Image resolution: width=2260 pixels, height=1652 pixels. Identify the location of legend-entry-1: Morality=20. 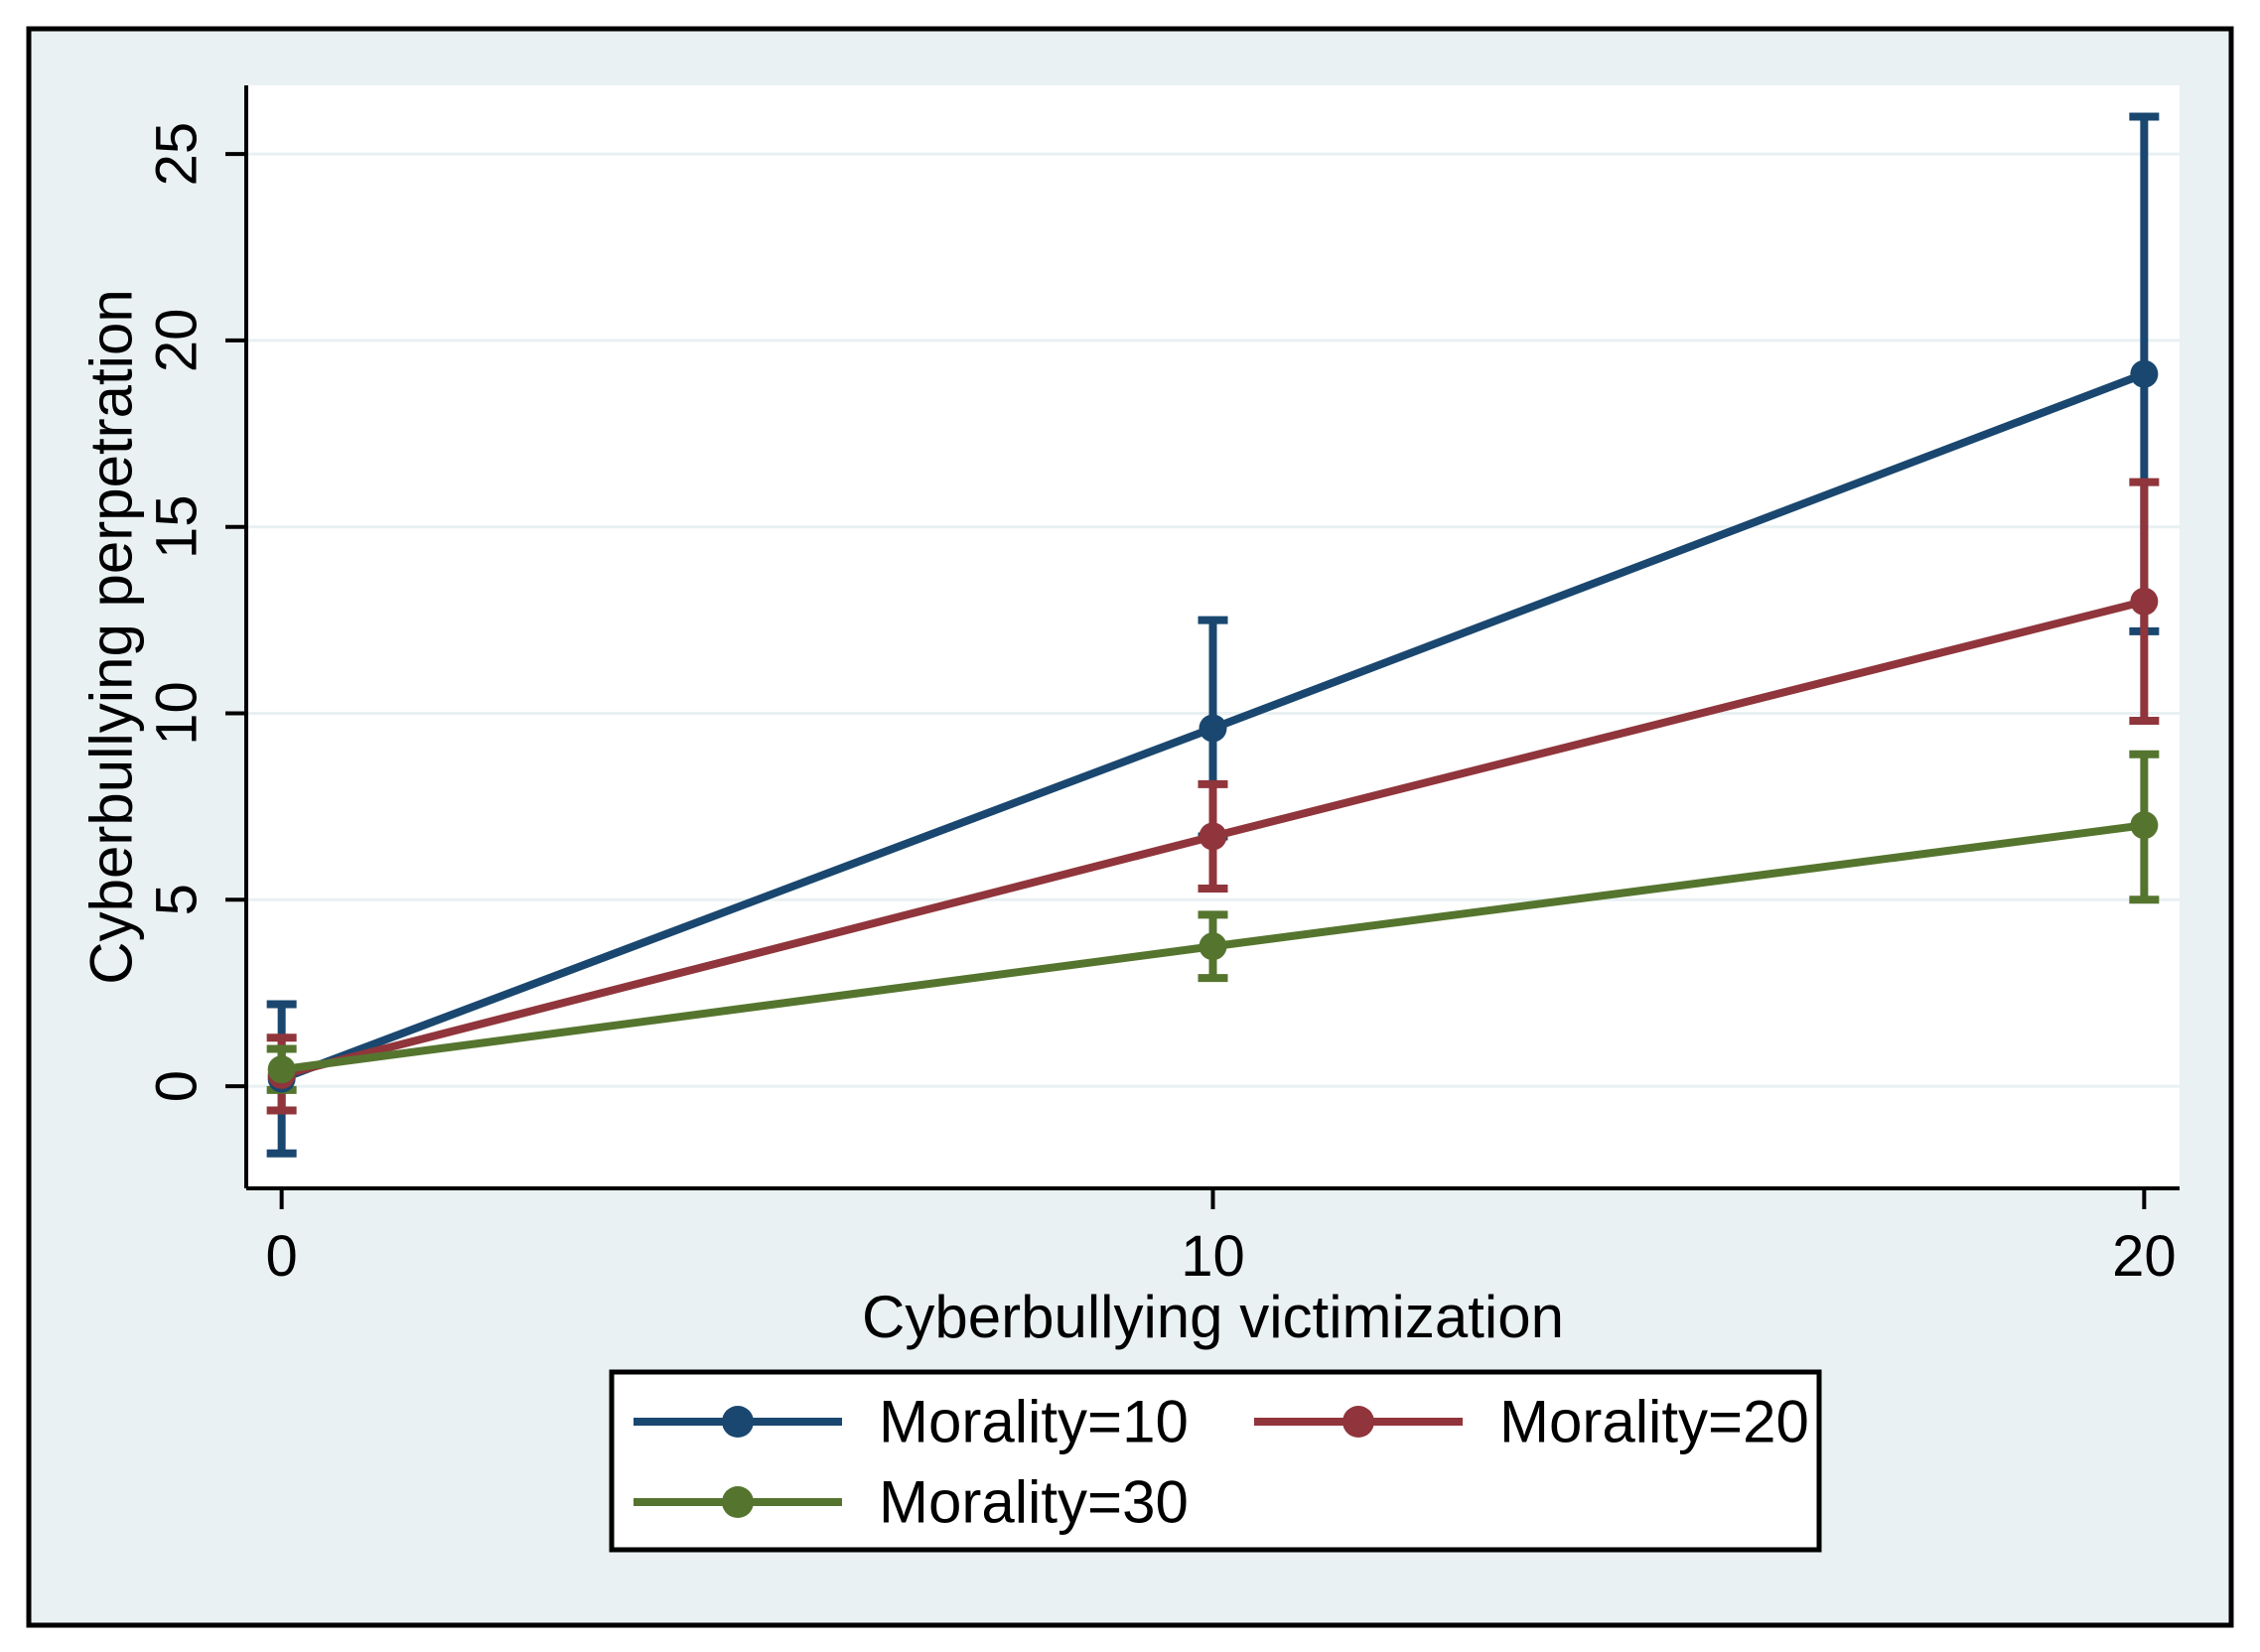
(1532, 1422).